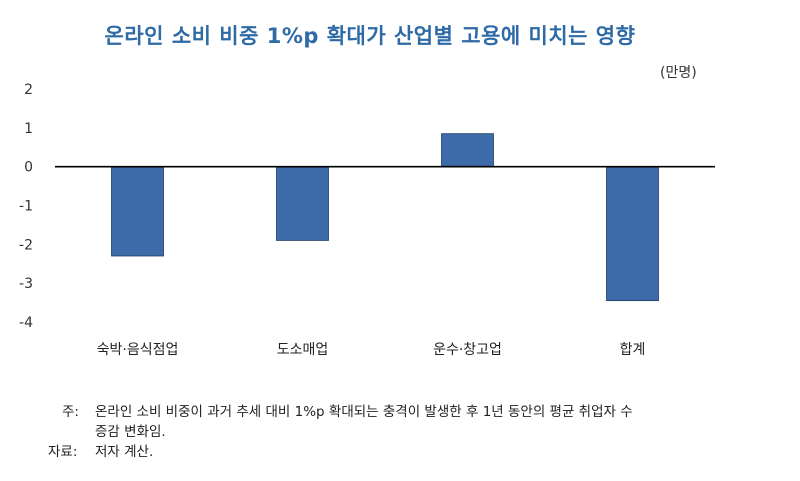 Image resolution: width=800 pixels, height=481 pixels. I want to click on source-text: 저자 계산., so click(124, 452).